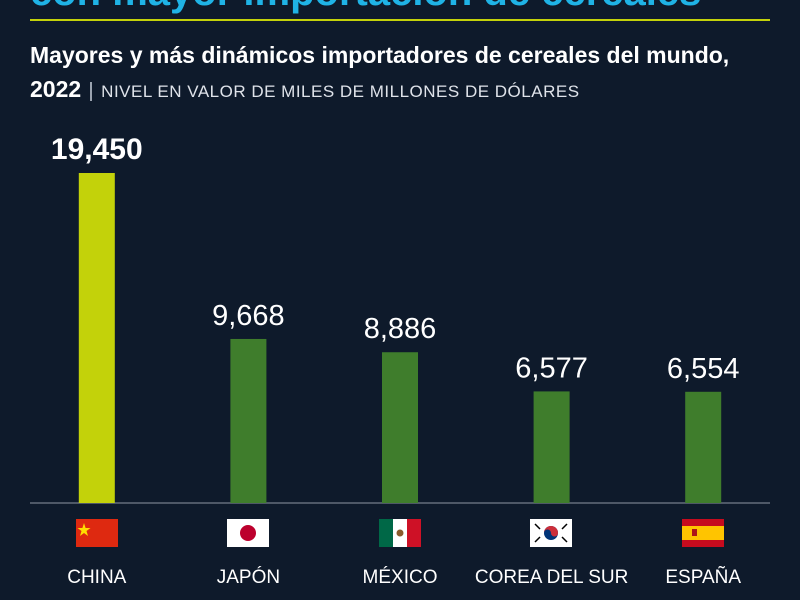  What do you see at coordinates (400, 533) in the screenshot?
I see `flag-mexico` at bounding box center [400, 533].